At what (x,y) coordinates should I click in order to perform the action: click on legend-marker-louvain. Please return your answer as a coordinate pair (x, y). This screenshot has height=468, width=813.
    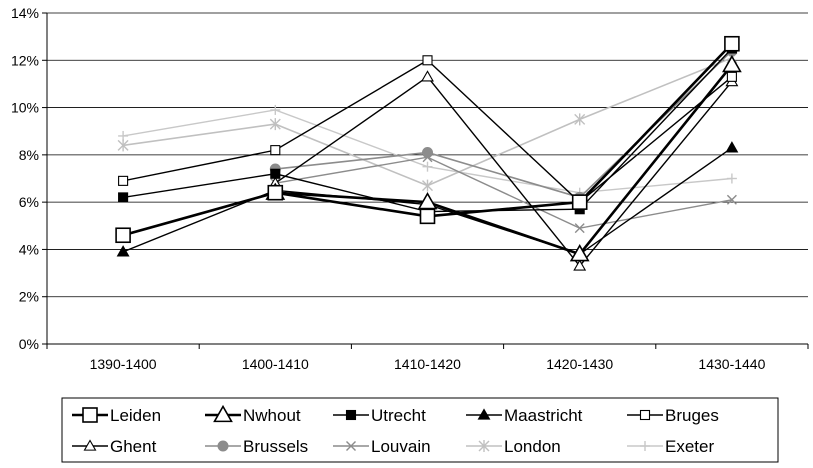
    Looking at the image, I should click on (351, 446).